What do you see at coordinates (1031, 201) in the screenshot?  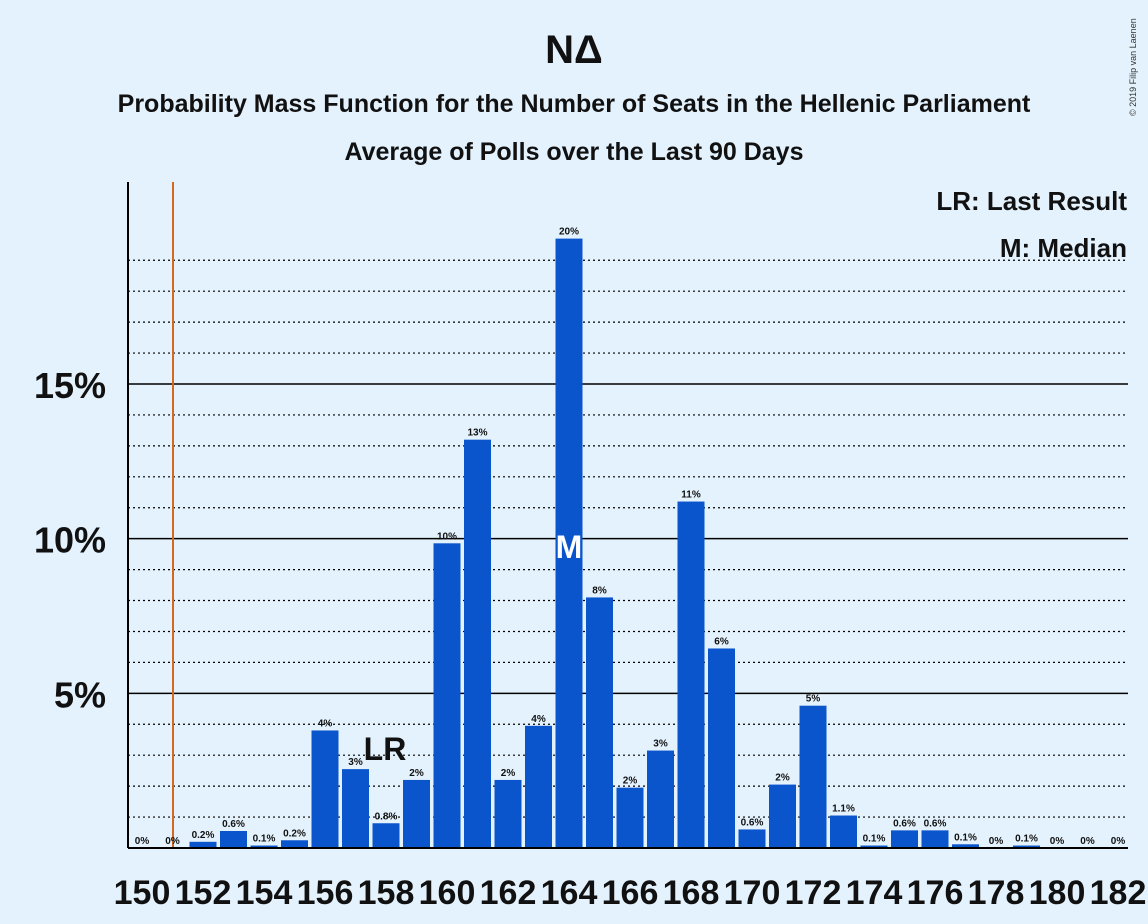 I see `legend-last-result: LR: Last Result` at bounding box center [1031, 201].